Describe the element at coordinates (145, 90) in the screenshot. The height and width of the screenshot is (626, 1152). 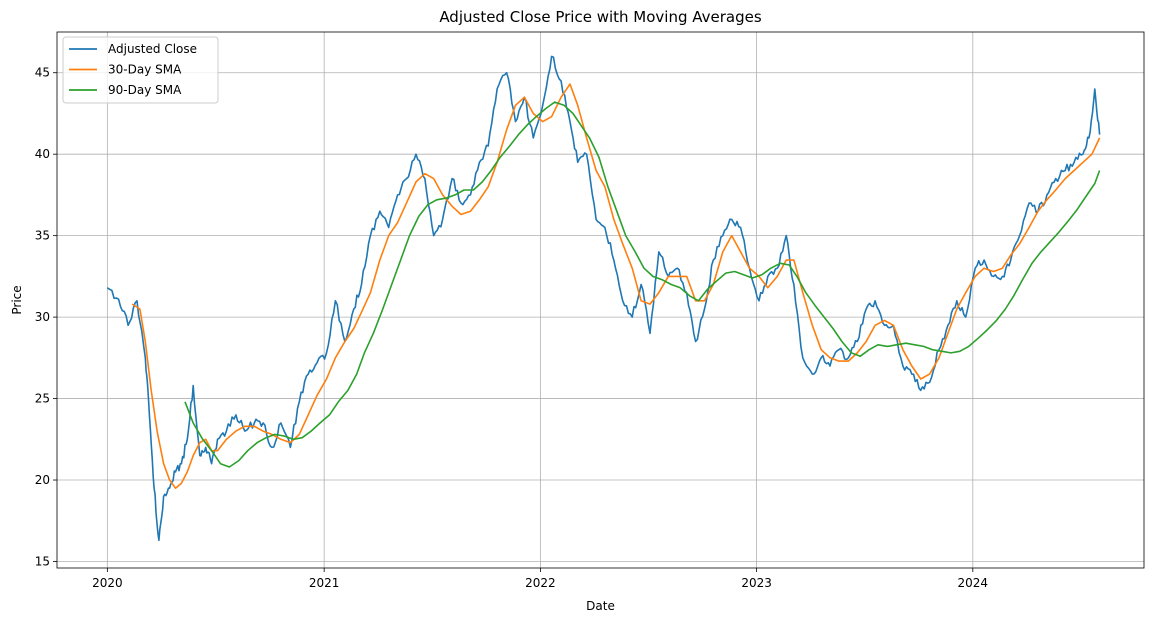
I see `legend-label-3: 90-Day SMA` at that location.